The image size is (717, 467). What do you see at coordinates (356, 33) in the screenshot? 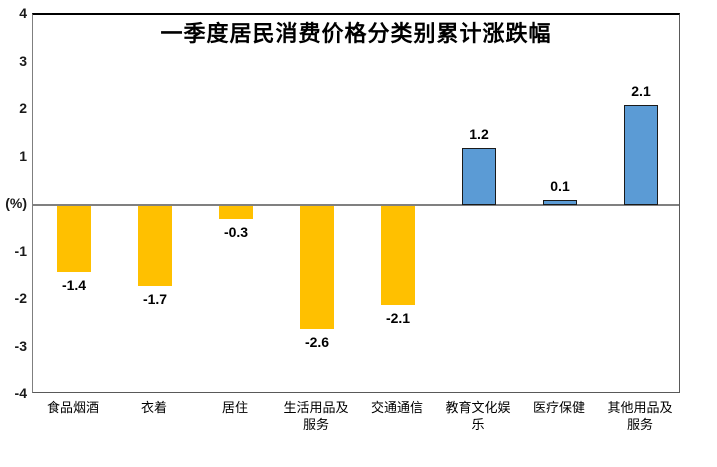
I see `chart-title: 一季度居民消费价格分类别累计涨跌幅` at bounding box center [356, 33].